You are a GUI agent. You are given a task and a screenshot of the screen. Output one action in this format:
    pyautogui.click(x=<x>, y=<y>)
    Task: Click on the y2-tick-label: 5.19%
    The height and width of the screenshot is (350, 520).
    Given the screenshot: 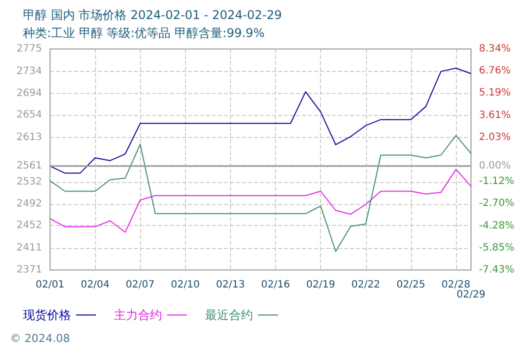 What is the action you would take?
    pyautogui.click(x=495, y=93)
    